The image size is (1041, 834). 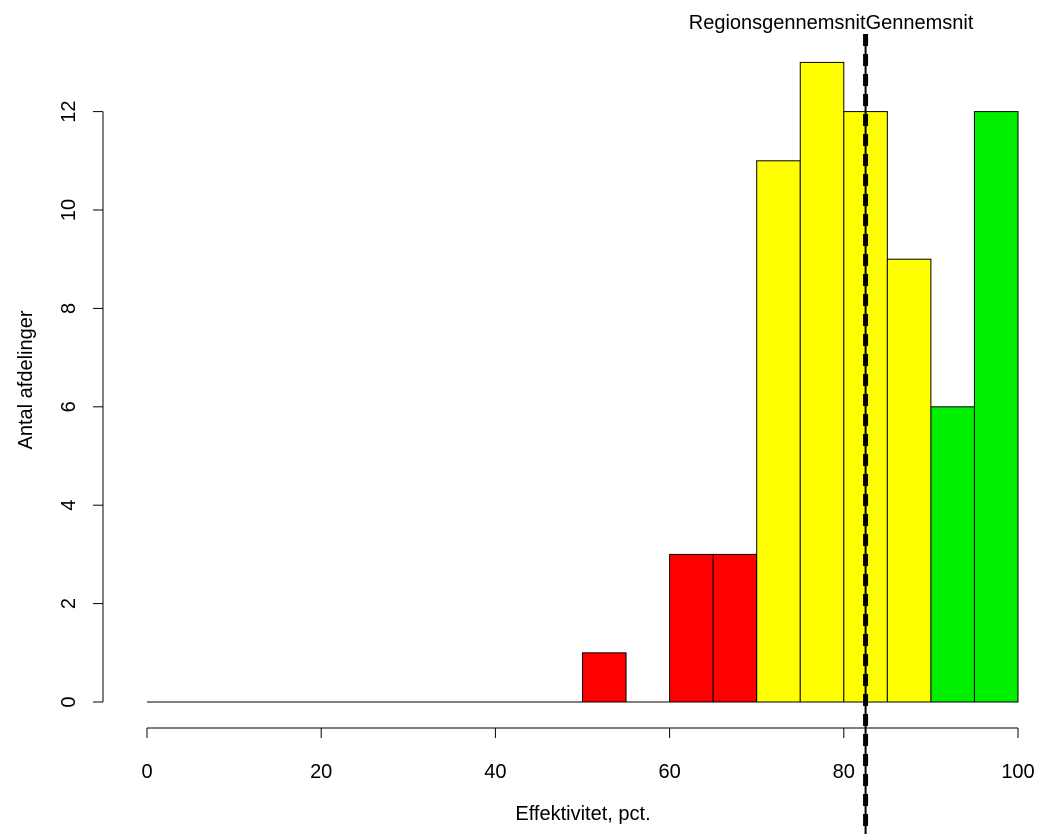 What do you see at coordinates (69, 603) in the screenshot?
I see `y-tick-label: 2` at bounding box center [69, 603].